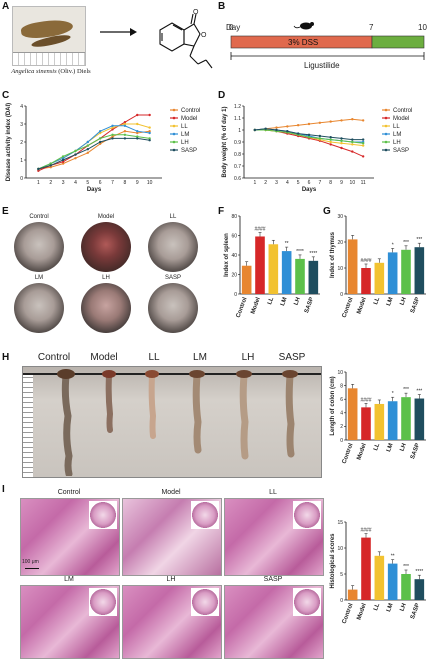 The image size is (431, 660). Describe the element at coordinates (244, 416) in the screenshot. I see `colon-lh` at that location.